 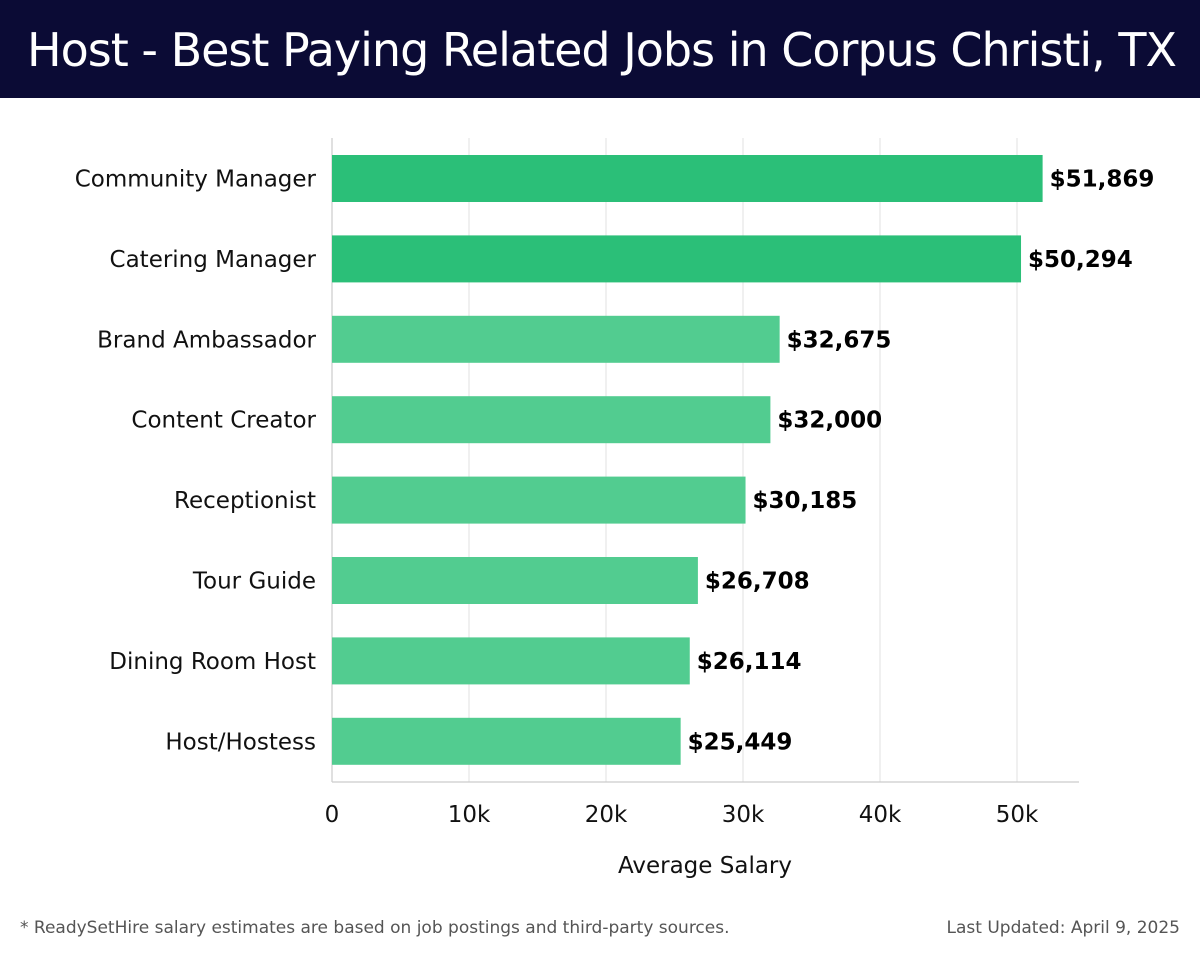 What do you see at coordinates (206, 340) in the screenshot?
I see `category-label-3: Brand Ambassador` at bounding box center [206, 340].